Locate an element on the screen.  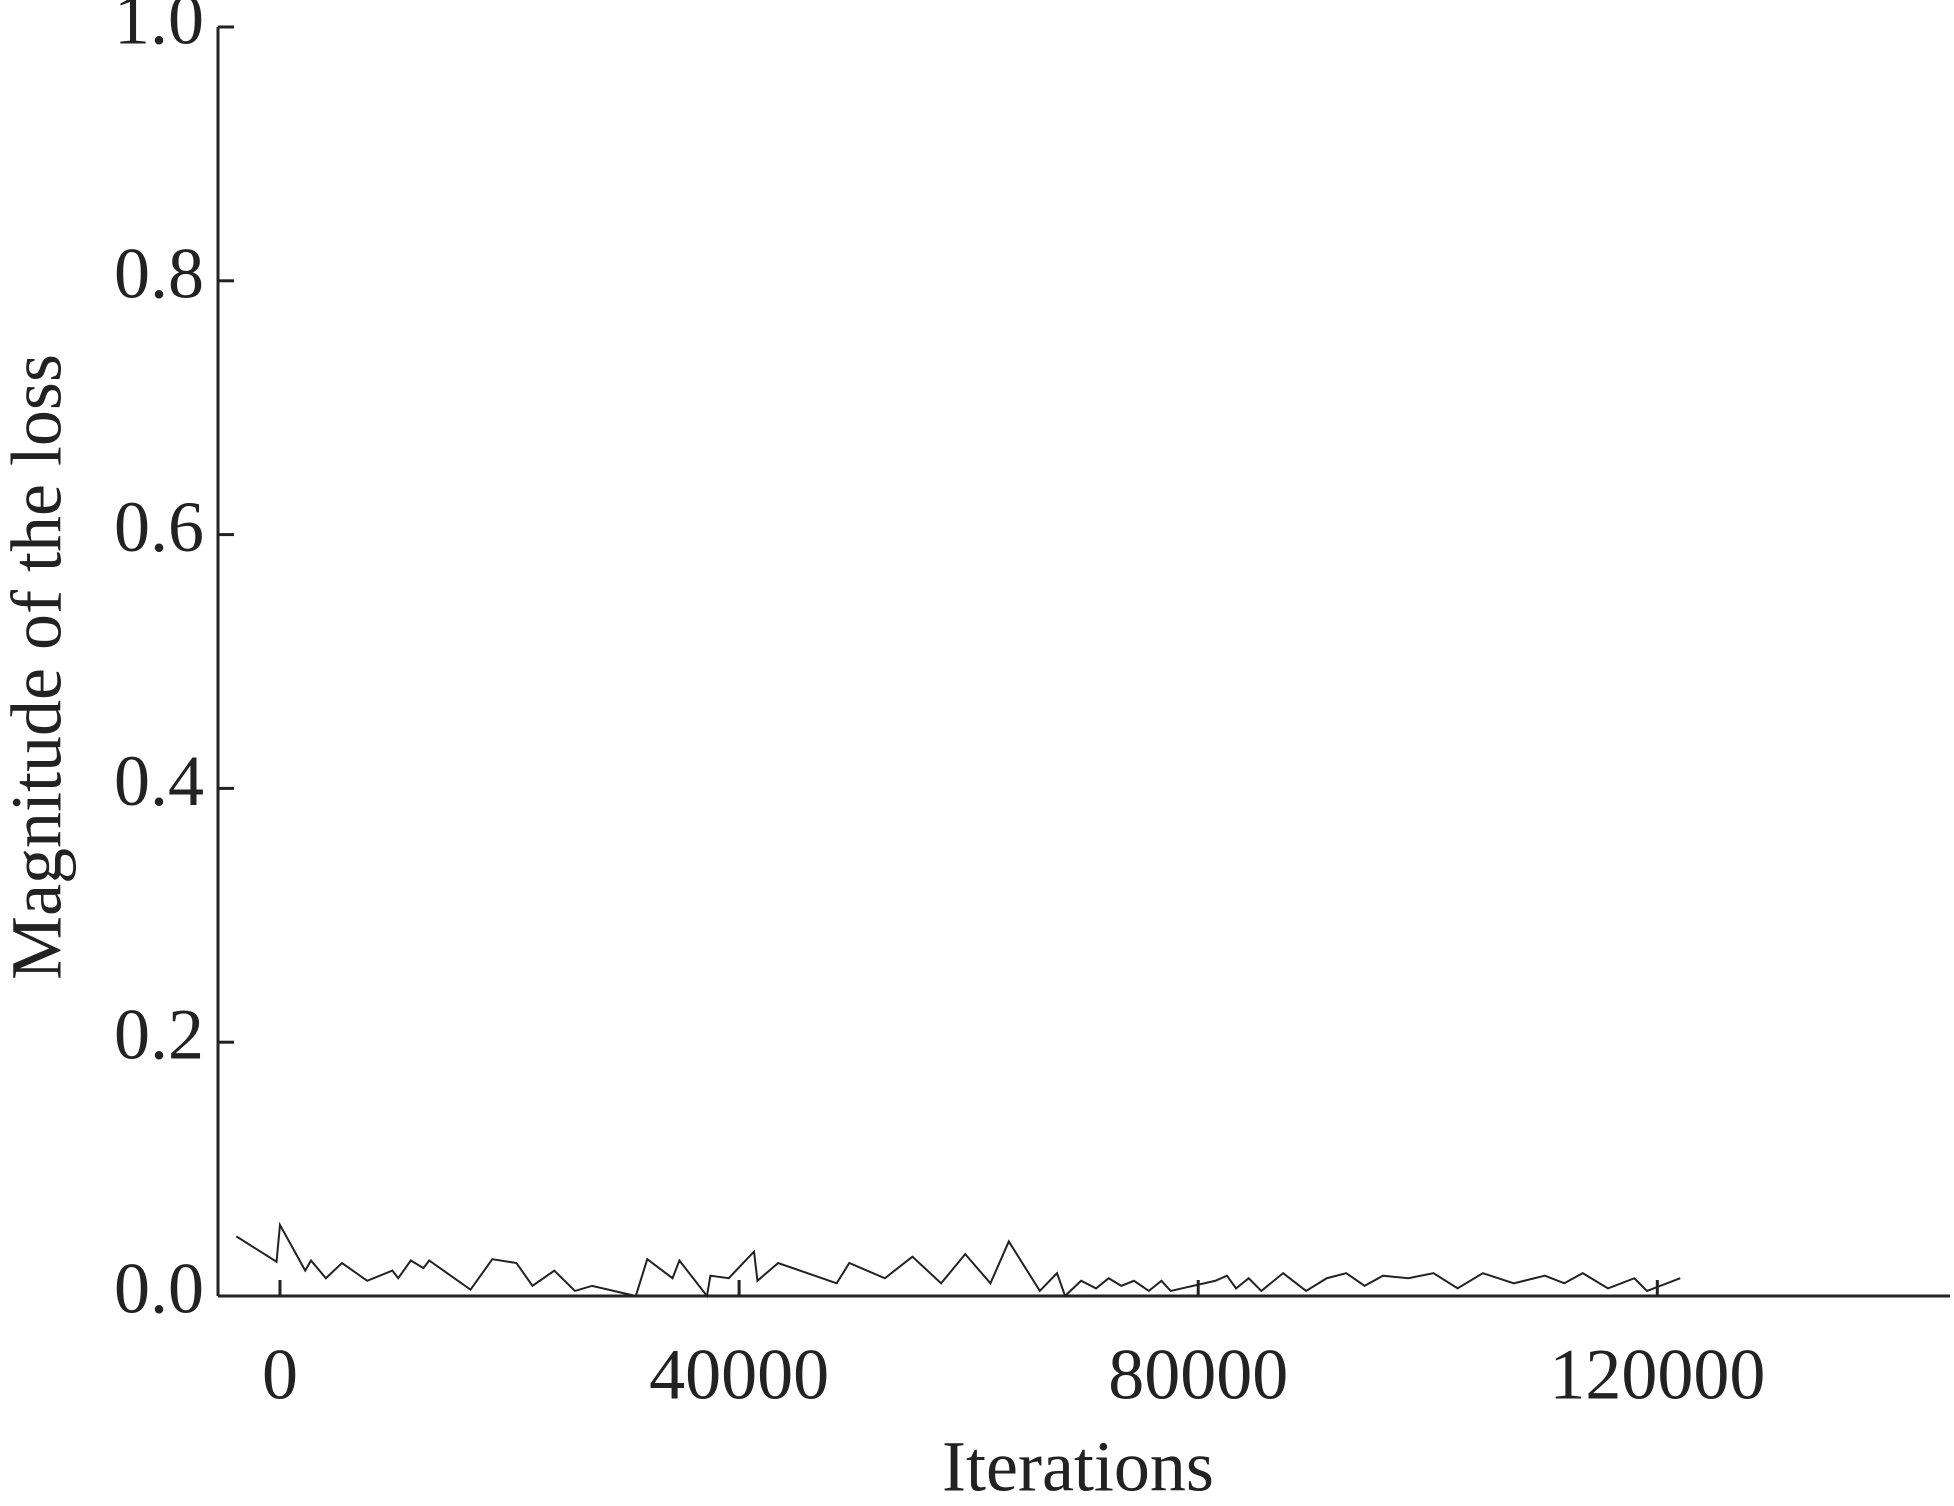
y-axis-title: Magnitude of the loss is located at coordinates (38, 667).